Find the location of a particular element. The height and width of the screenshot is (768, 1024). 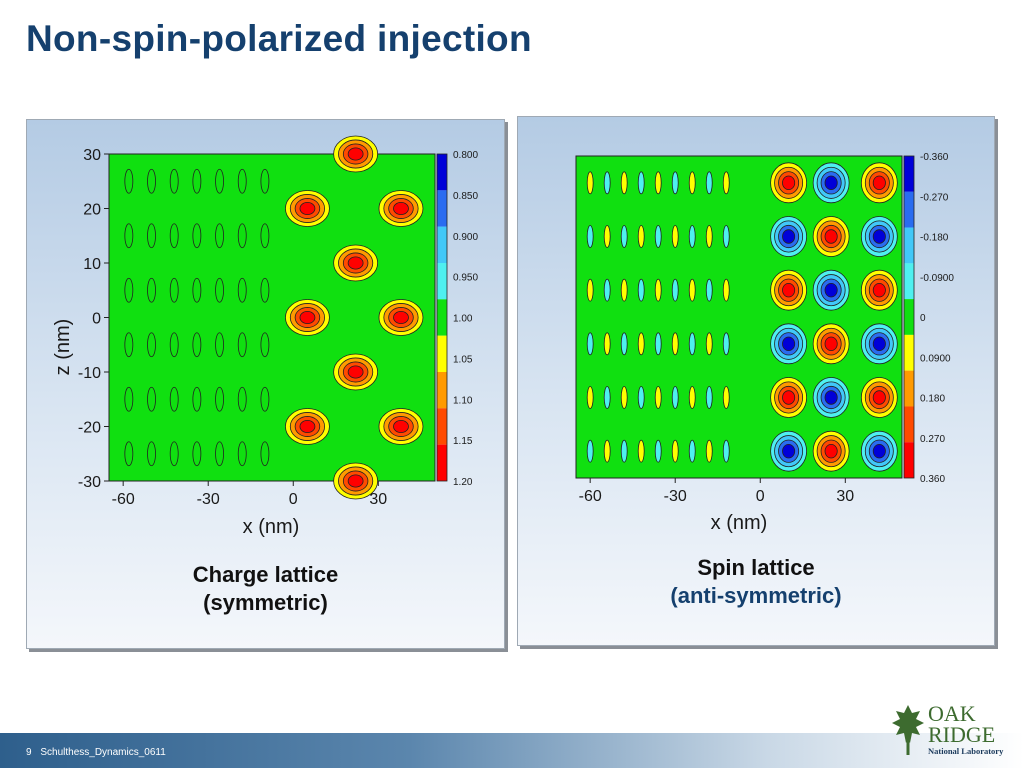

caption-line2: (anti-symmetric) is located at coordinates (756, 595).